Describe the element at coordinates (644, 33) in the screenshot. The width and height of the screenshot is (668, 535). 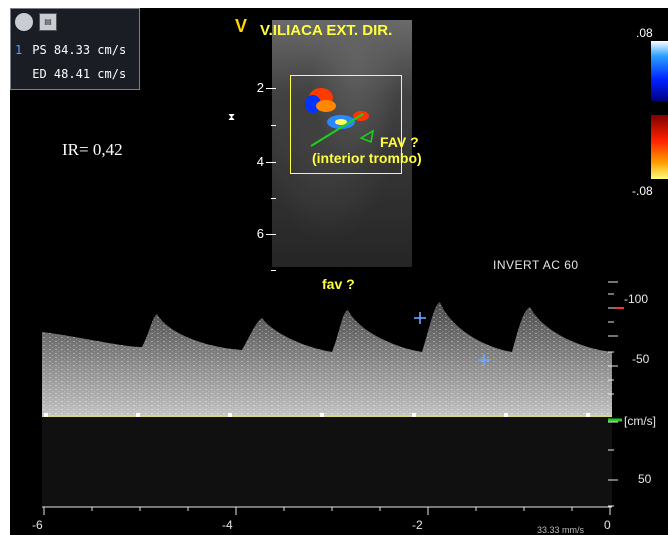
I see `color-scale-top-label: .08` at that location.